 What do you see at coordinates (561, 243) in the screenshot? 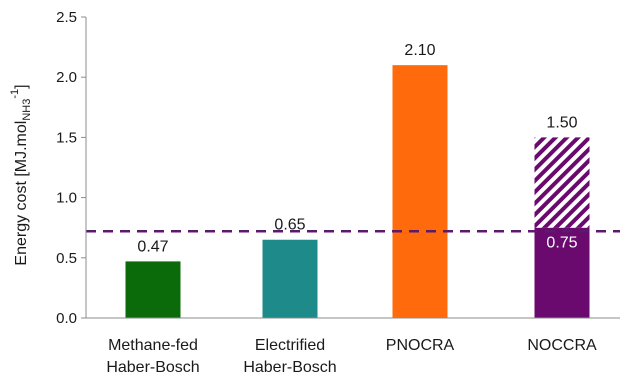
I see `segment-label: 0.75` at bounding box center [561, 243].